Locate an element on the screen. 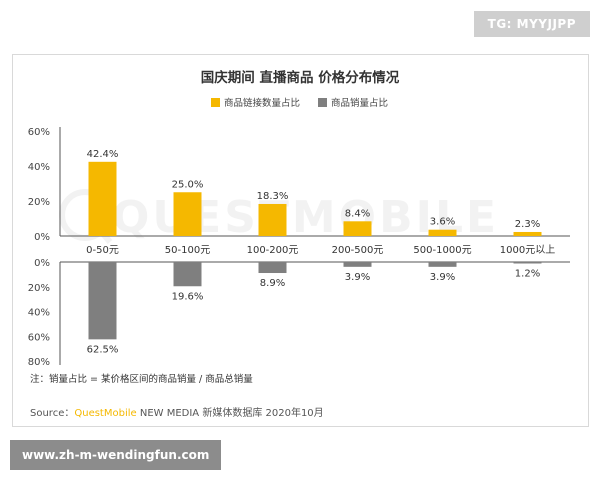 This screenshot has width=600, height=480. category-label: 50-100元 is located at coordinates (187, 250).